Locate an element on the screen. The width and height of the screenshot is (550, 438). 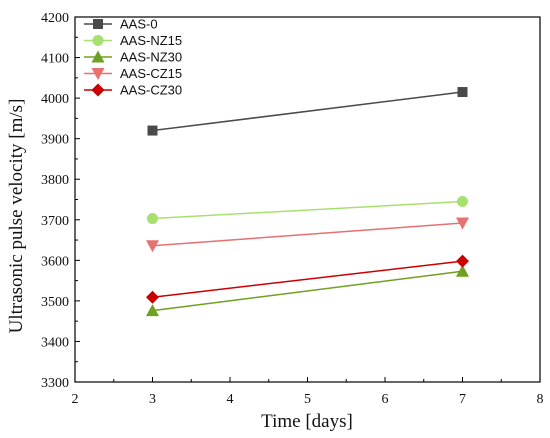
legend-item: AAS-0 is located at coordinates (121, 24).